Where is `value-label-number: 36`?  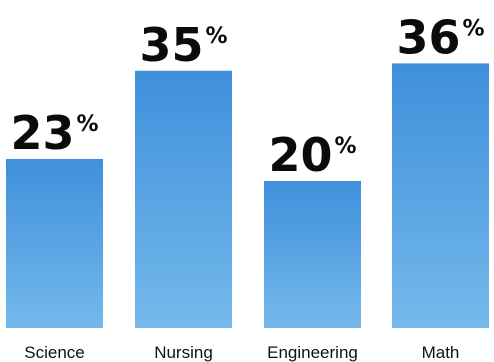 value-label-number: 36 is located at coordinates (428, 37).